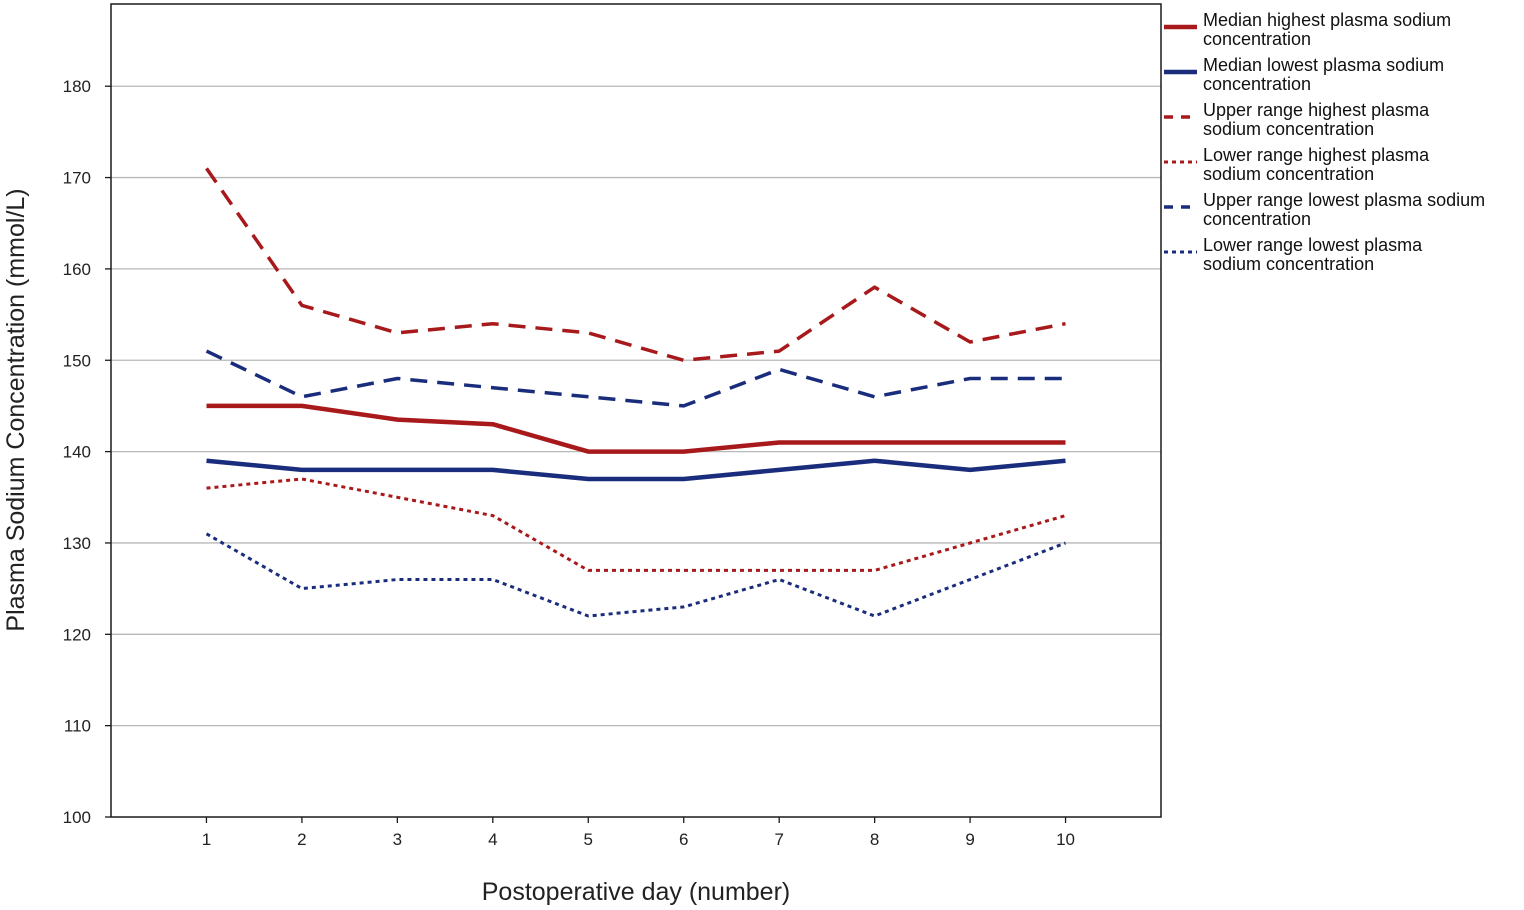  What do you see at coordinates (492, 839) in the screenshot?
I see `x-tick-label: 4` at bounding box center [492, 839].